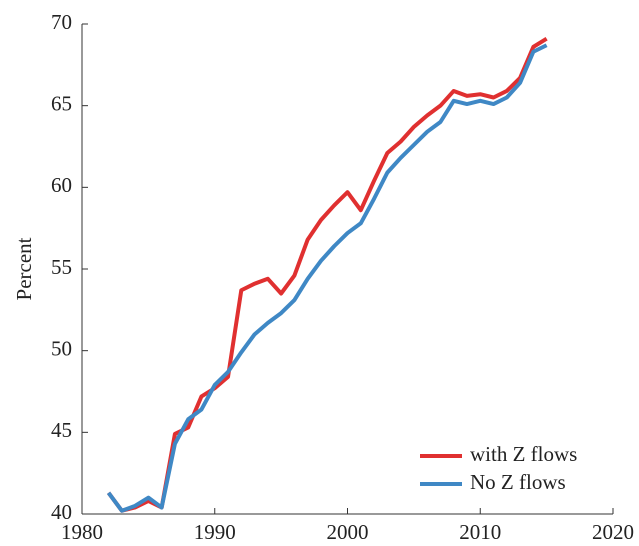  I want to click on y-tick-label: 40, so click(61, 512).